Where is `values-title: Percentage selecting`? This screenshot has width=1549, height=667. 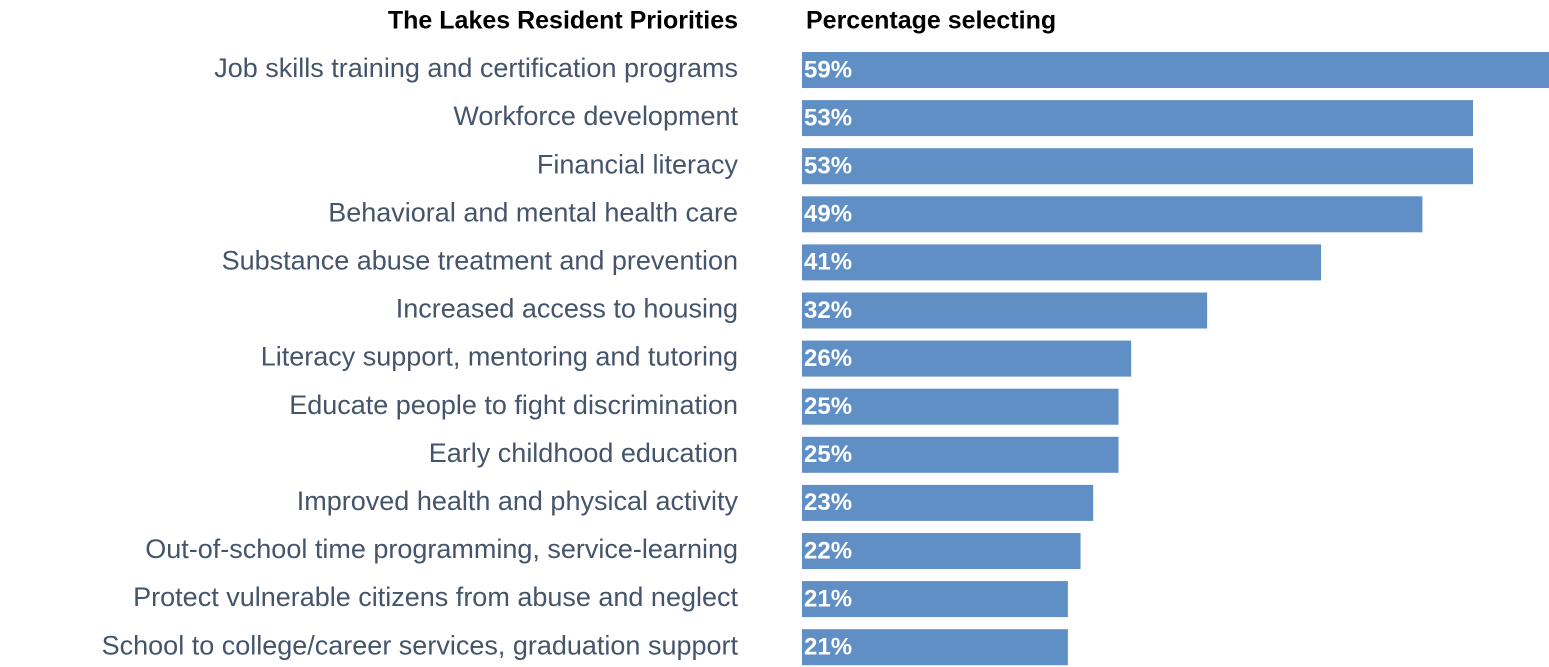
values-title: Percentage selecting is located at coordinates (931, 21).